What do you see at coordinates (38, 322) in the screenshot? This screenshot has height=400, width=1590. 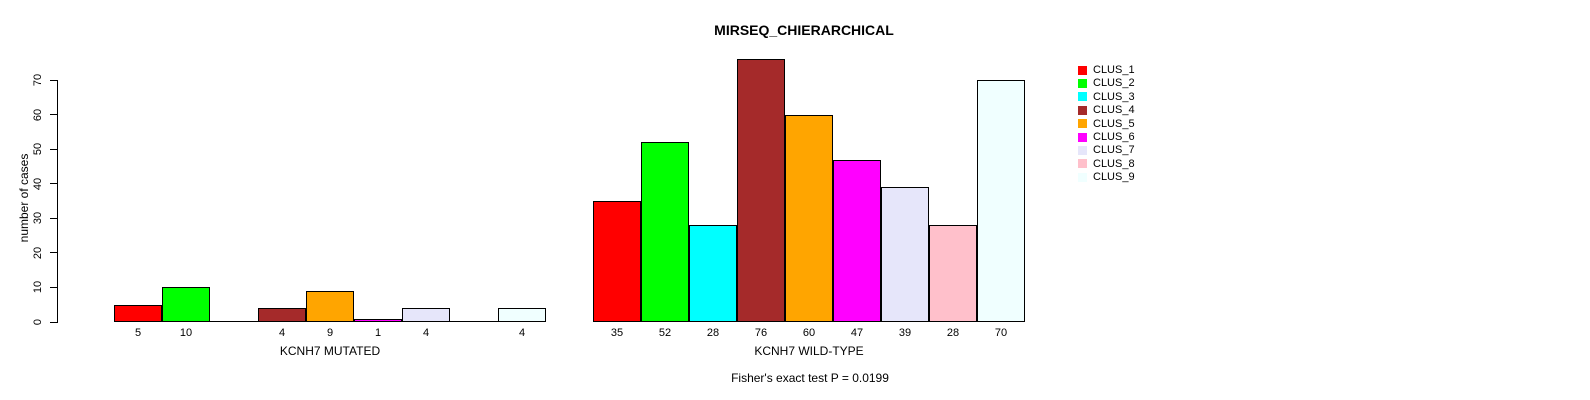 I see `y-tick-label: 0` at bounding box center [38, 322].